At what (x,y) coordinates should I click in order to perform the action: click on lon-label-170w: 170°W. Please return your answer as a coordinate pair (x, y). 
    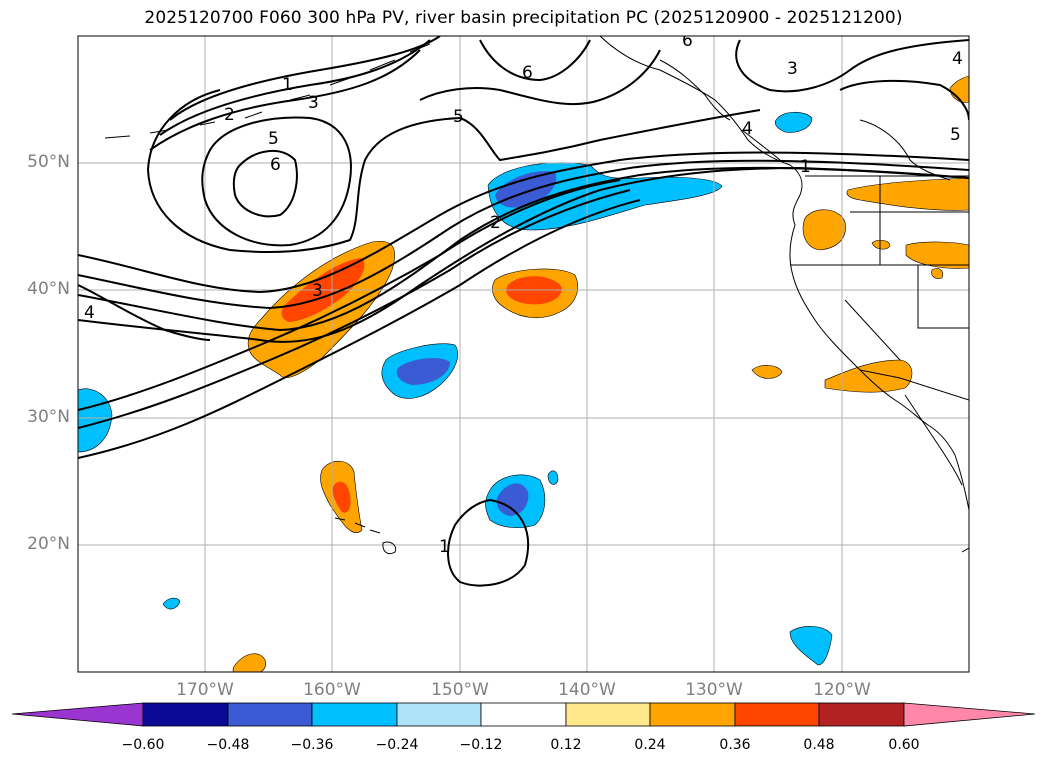
    Looking at the image, I should click on (205, 690).